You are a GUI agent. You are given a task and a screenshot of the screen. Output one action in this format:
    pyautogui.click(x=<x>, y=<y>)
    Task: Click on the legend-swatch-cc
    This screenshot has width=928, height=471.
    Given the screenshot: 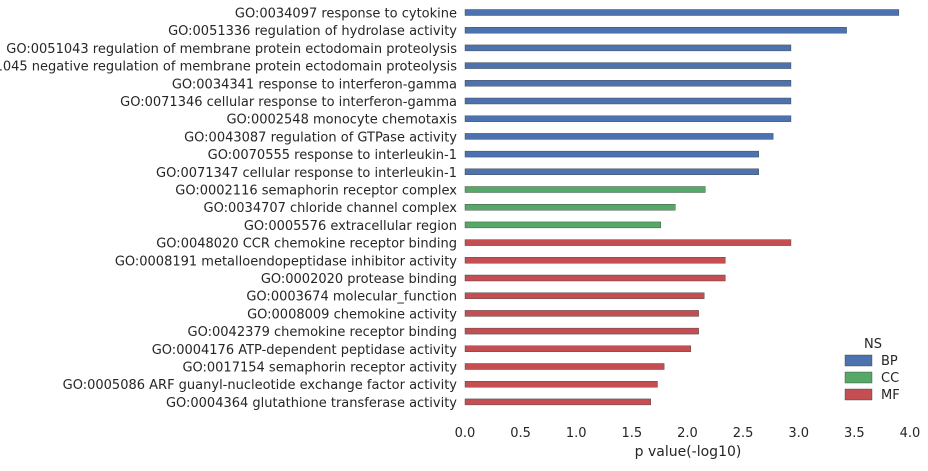 What is the action you would take?
    pyautogui.click(x=858, y=377)
    